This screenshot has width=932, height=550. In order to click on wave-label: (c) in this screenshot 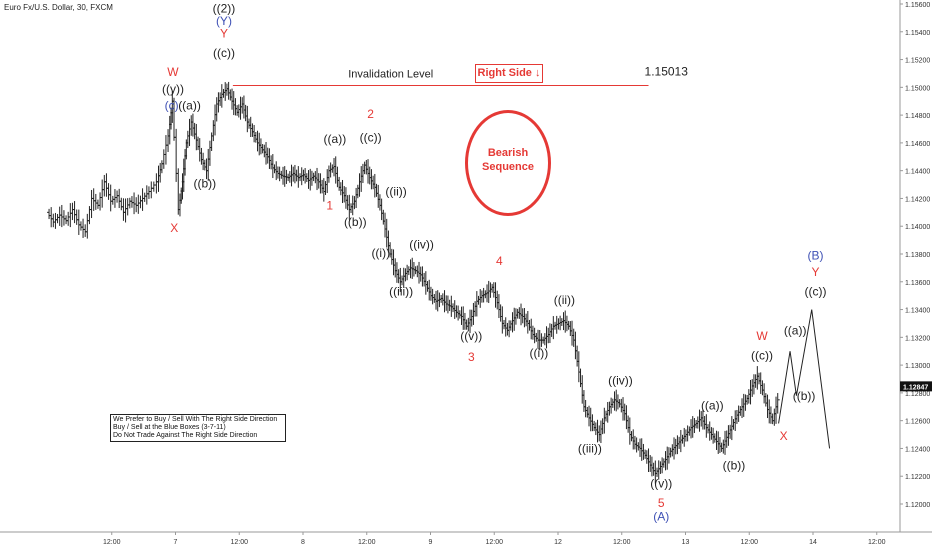, I will do `click(172, 106)`.